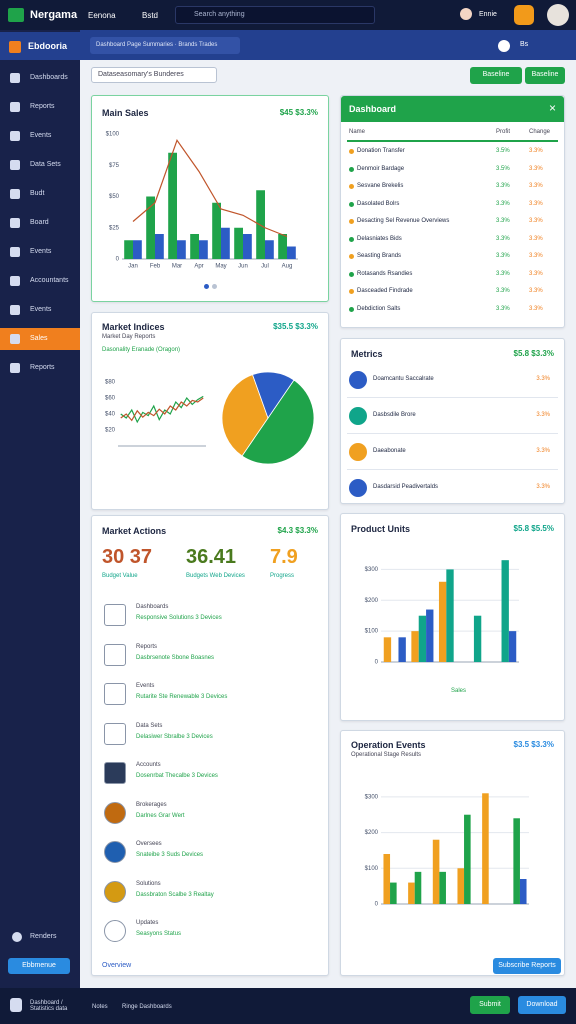 This screenshot has width=576, height=1024. What do you see at coordinates (542, 1005) in the screenshot?
I see `download-button: Download` at bounding box center [542, 1005].